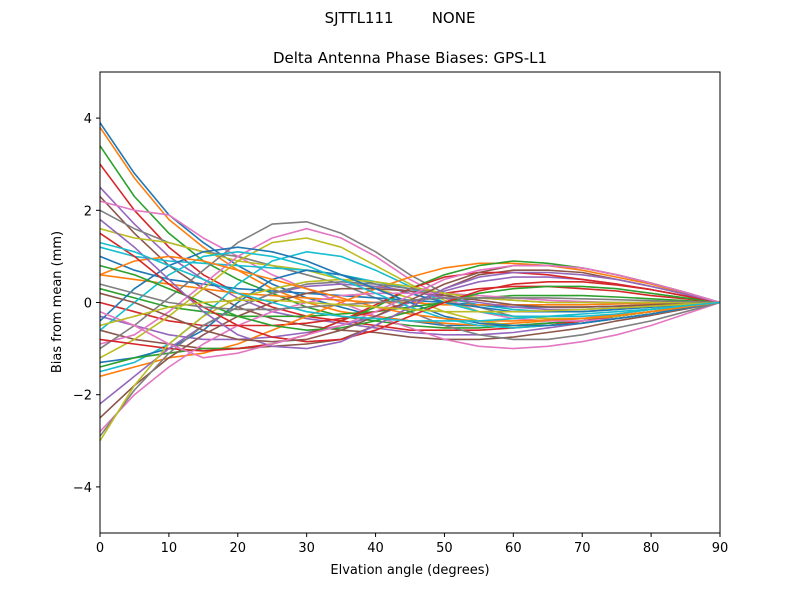 This screenshot has height=600, width=800. What do you see at coordinates (444, 548) in the screenshot?
I see `x-tick-label: 50` at bounding box center [444, 548].